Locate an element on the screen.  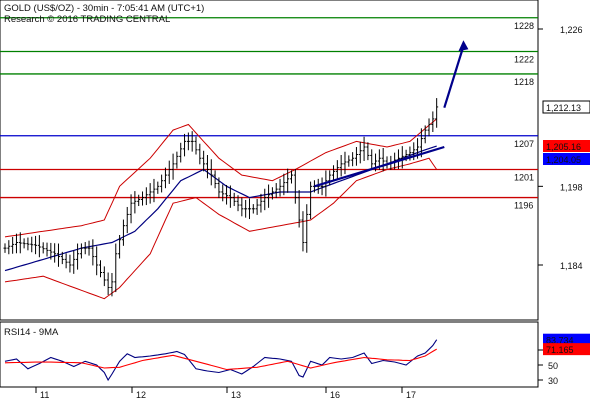
x-tick-label: 12 is located at coordinates (141, 395).